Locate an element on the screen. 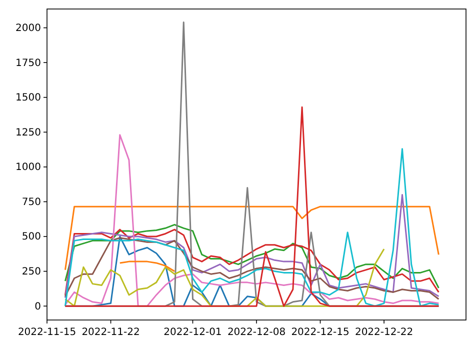 The height and width of the screenshot is (349, 474). x-tick-label: 2022-12-22 is located at coordinates (384, 332).